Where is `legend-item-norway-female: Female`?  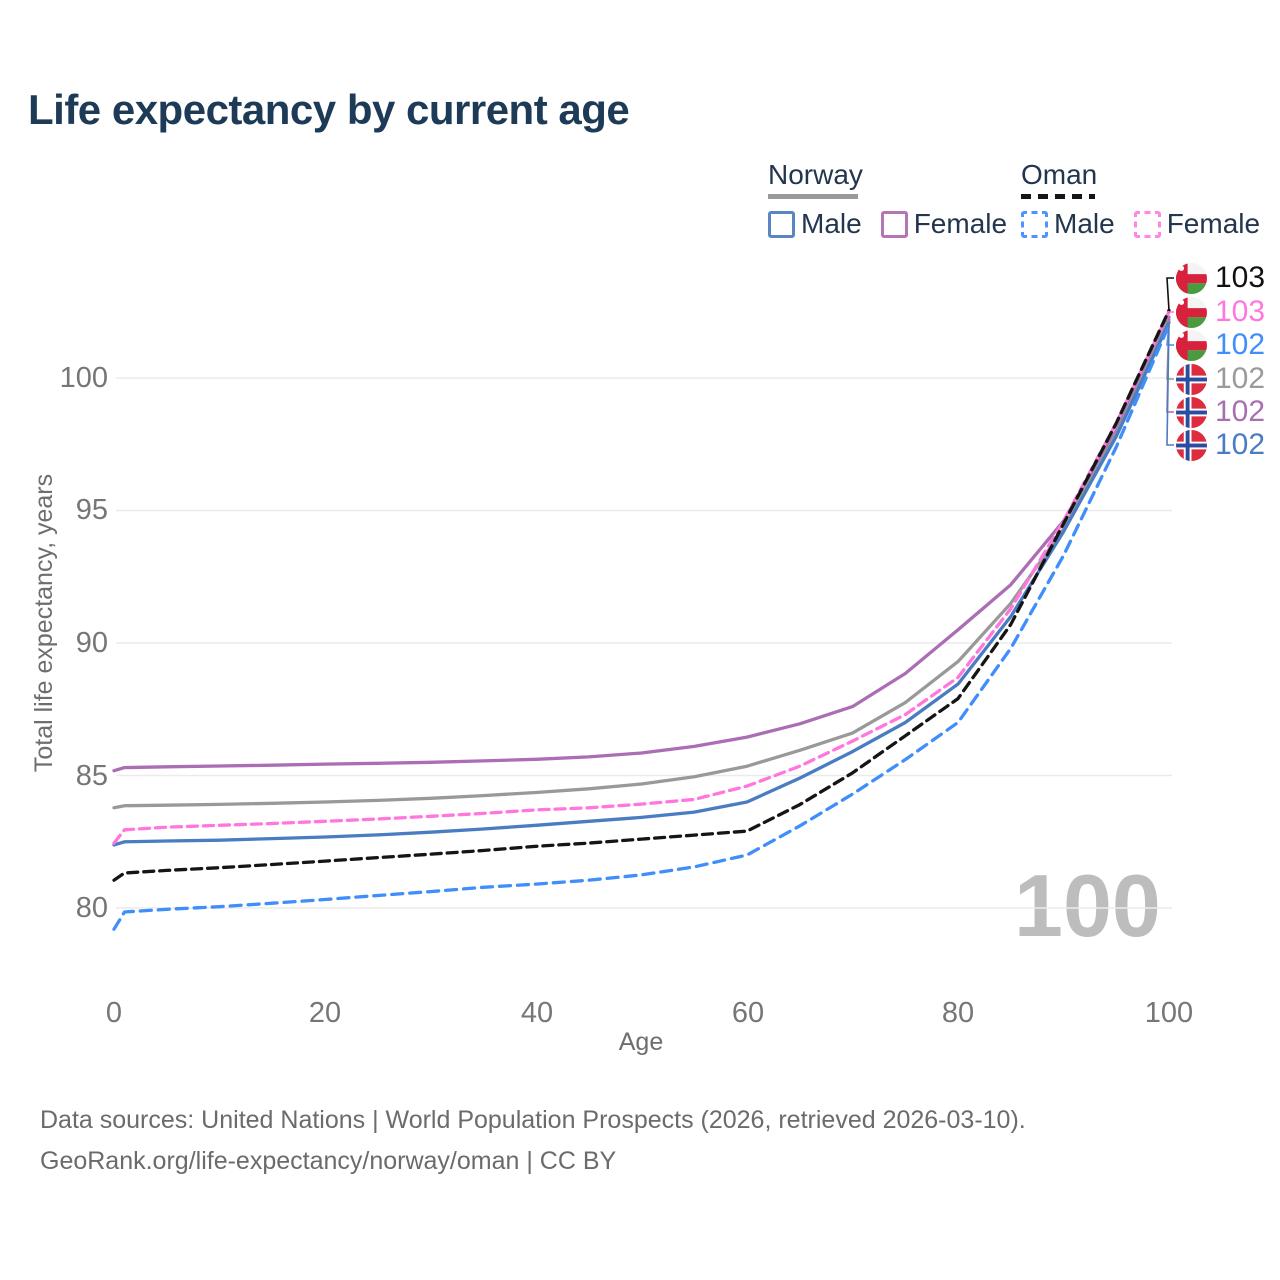
legend-item-norway-female: Female is located at coordinates (944, 224).